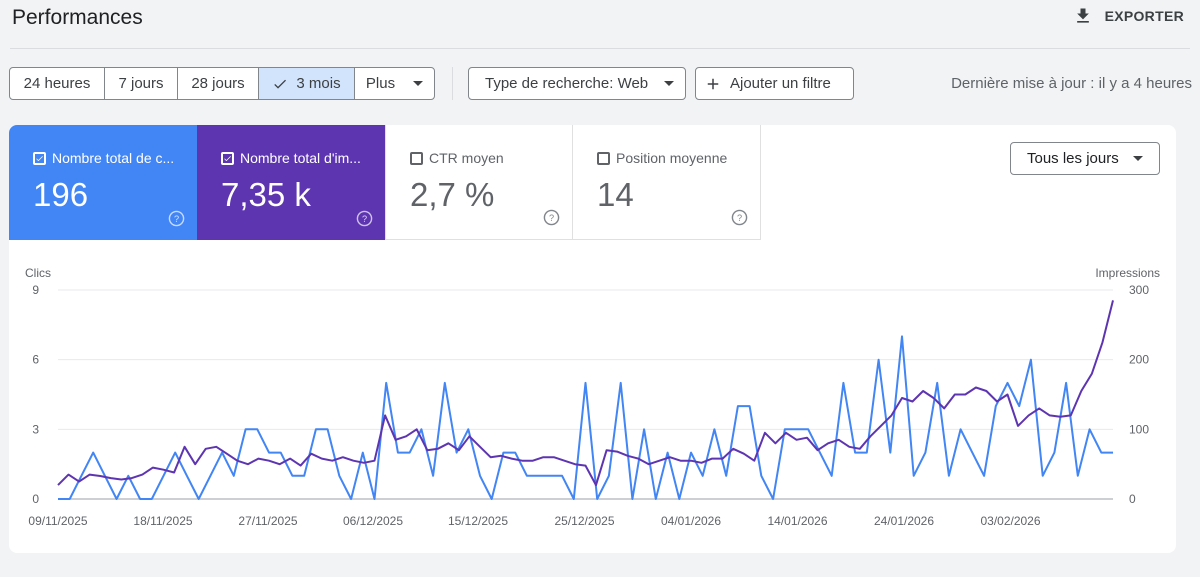 The image size is (1200, 577). I want to click on metric-ctr-label: CTR moyen, so click(466, 158).